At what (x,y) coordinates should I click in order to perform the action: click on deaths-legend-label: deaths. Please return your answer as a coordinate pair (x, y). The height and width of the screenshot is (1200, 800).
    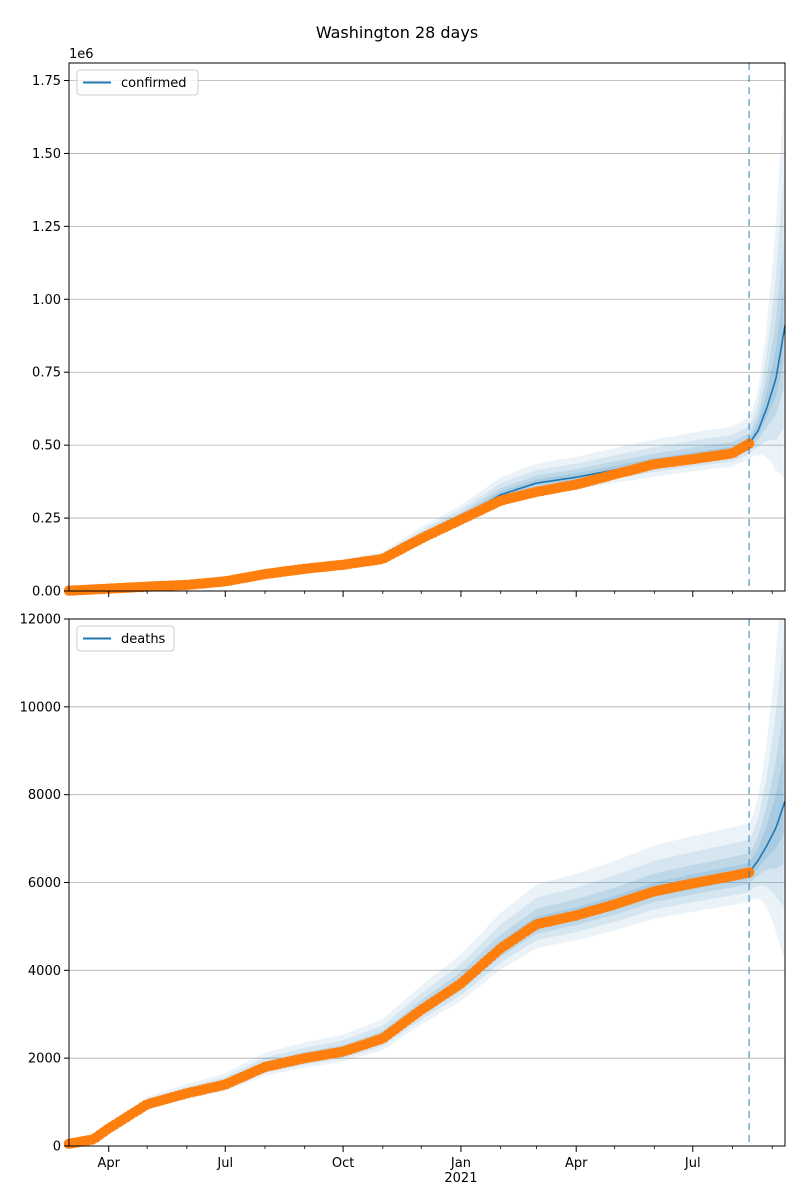
    Looking at the image, I should click on (143, 639).